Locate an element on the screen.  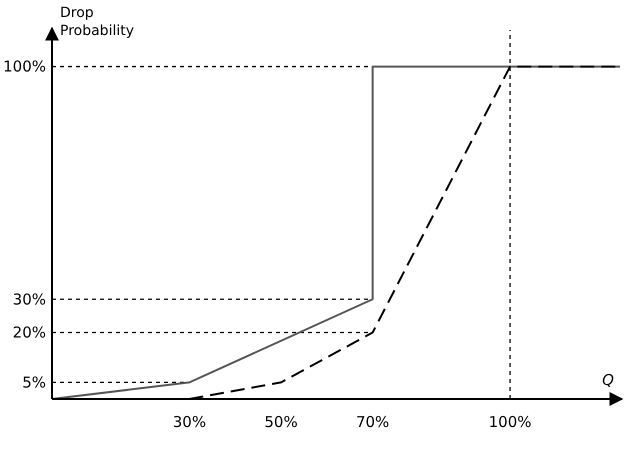
y-tick-label: 30% is located at coordinates (29, 299).